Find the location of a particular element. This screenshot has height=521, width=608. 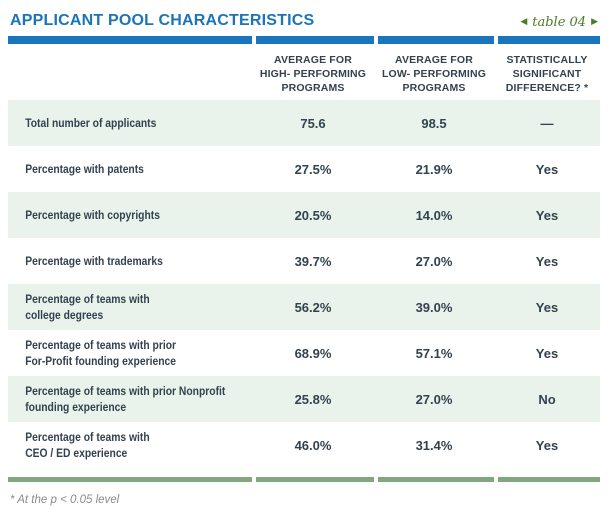

top-rule is located at coordinates (304, 40).